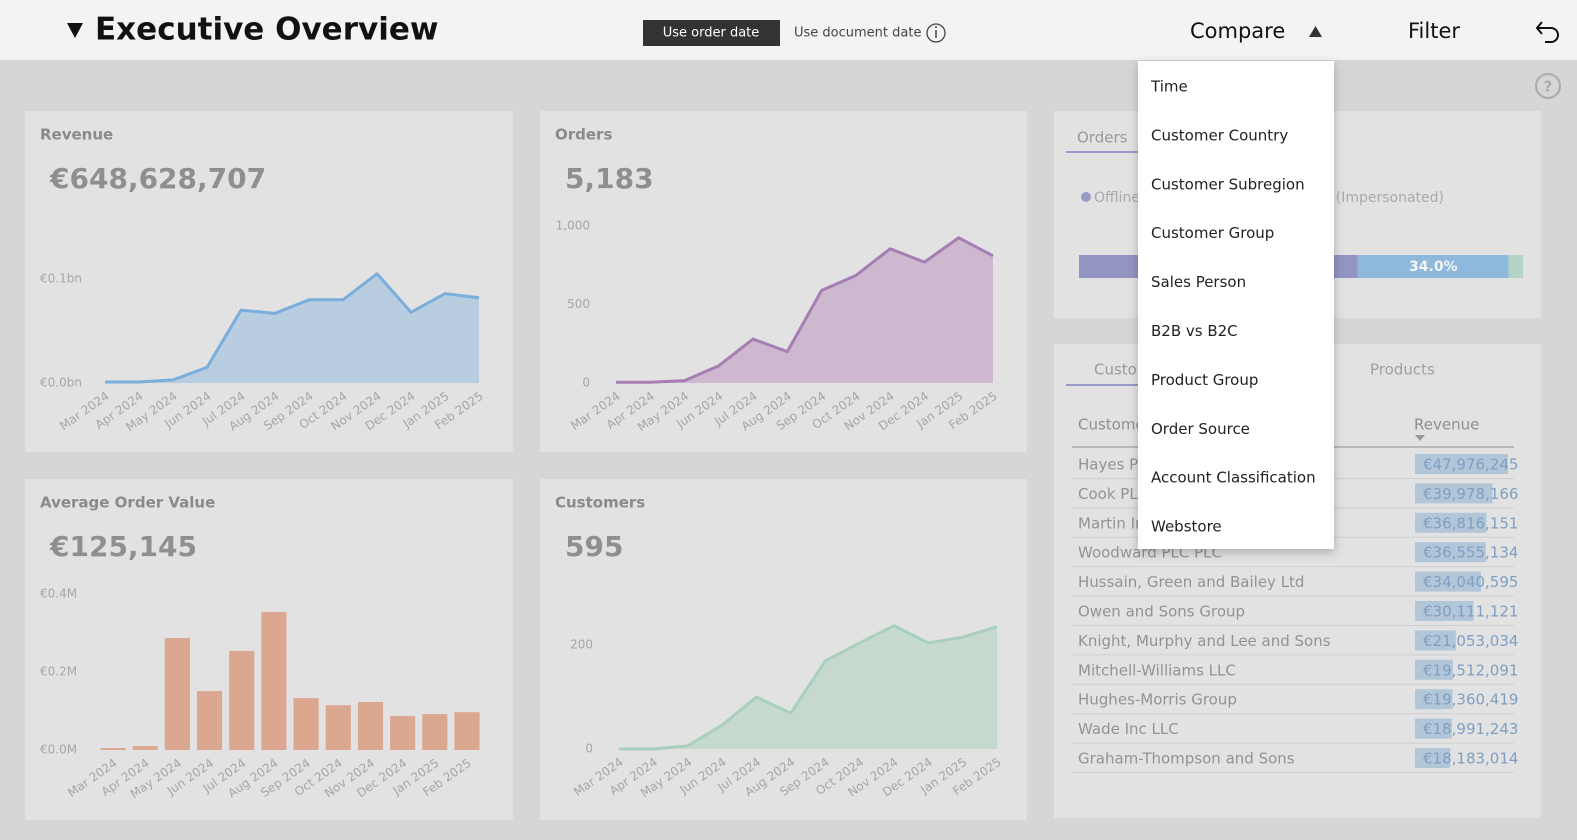  What do you see at coordinates (61, 279) in the screenshot?
I see `y-tick-label: €0.1bn` at bounding box center [61, 279].